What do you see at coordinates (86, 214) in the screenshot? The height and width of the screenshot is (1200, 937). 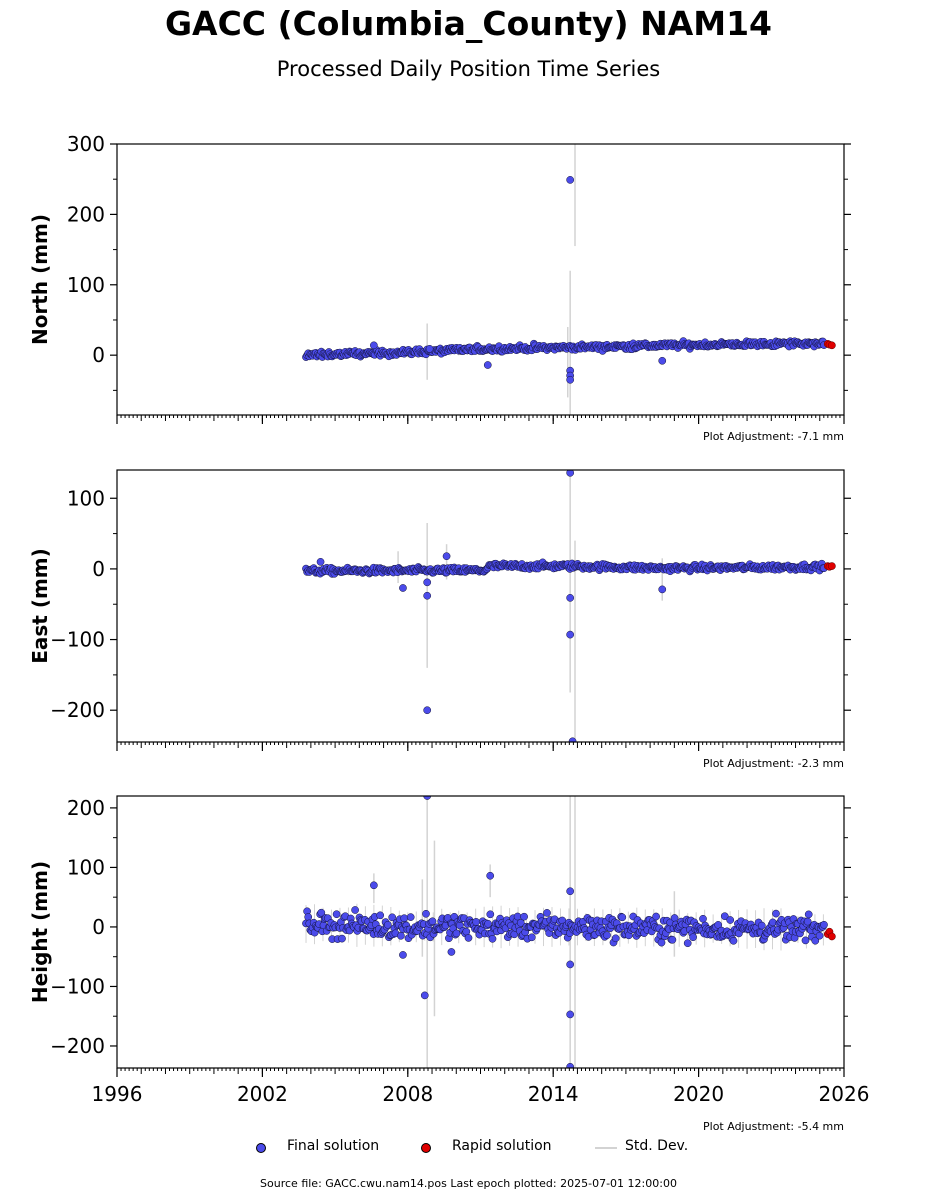 I see `y-tick-label: 200` at bounding box center [86, 214].